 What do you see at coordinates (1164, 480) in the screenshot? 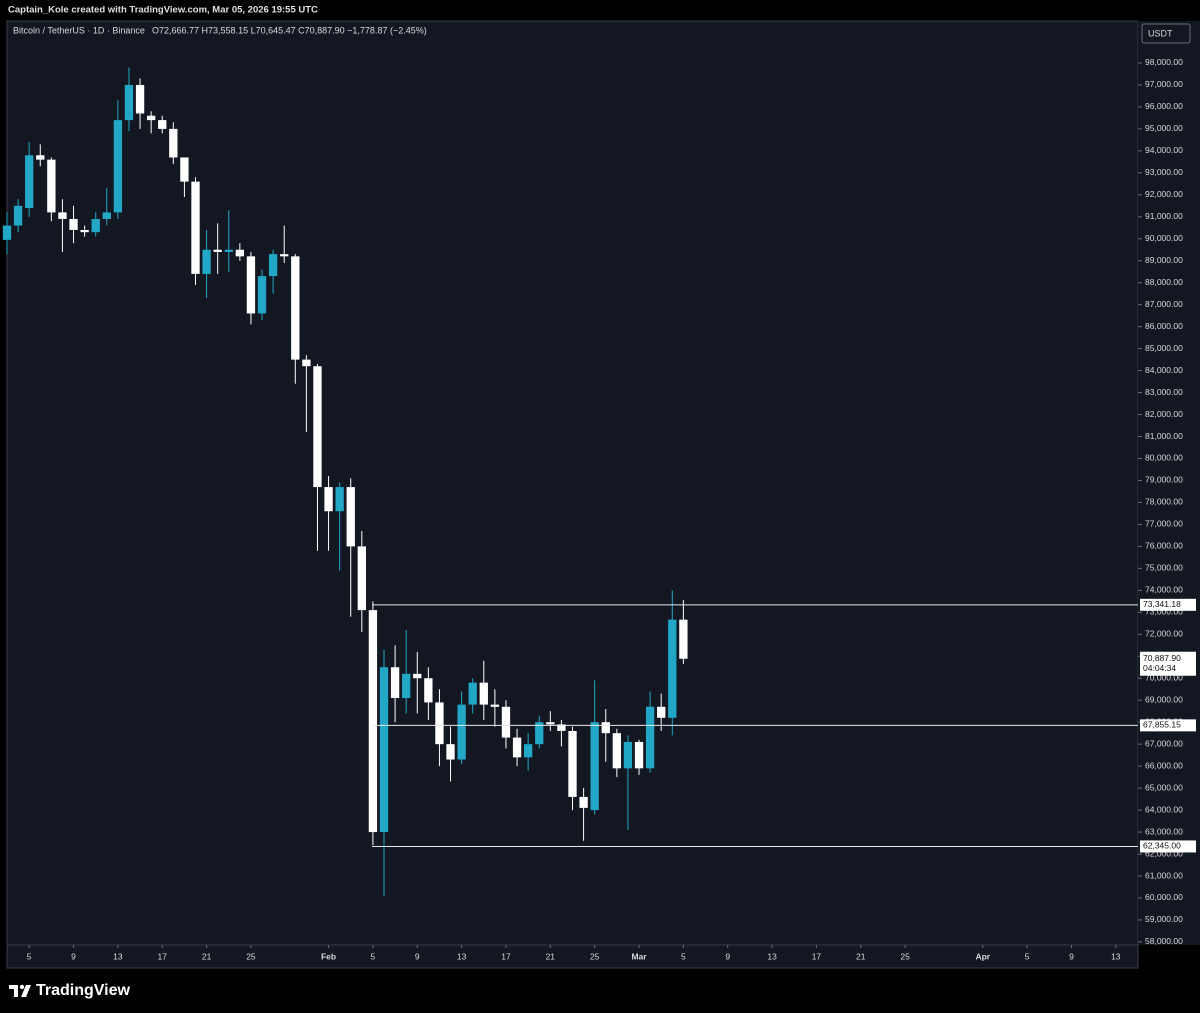
I see `y-tick-label: 79,000.00` at bounding box center [1164, 480].